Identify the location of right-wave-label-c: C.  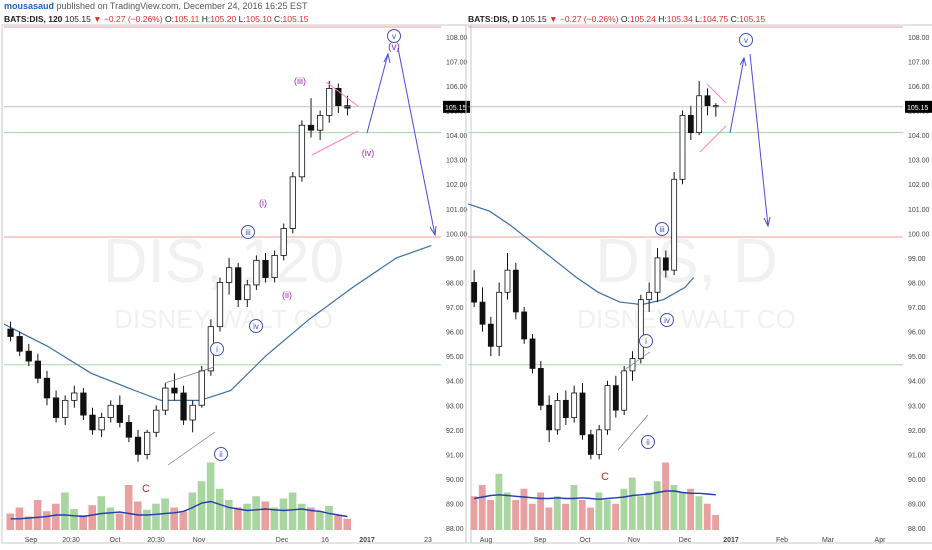
(605, 477).